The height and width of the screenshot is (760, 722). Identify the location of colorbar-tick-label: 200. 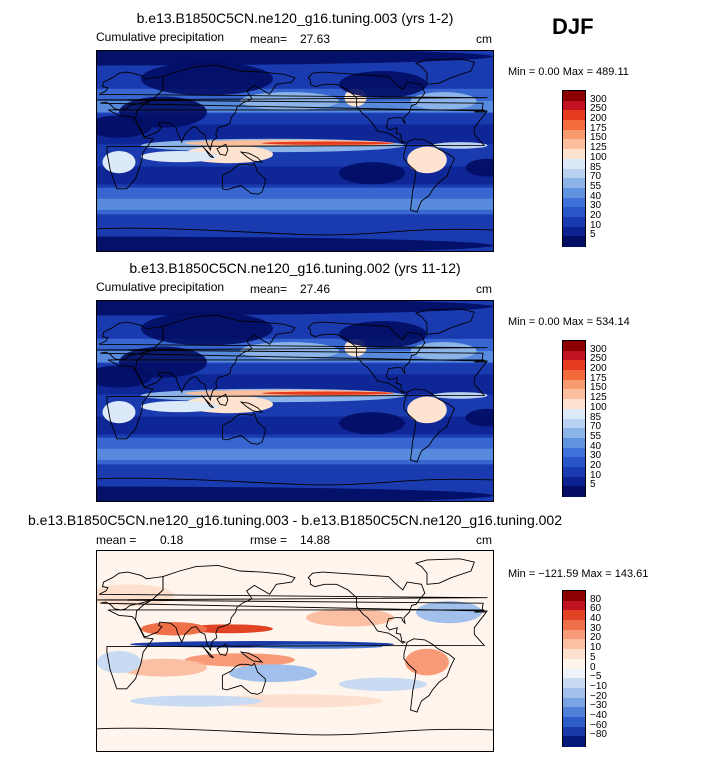
(598, 369).